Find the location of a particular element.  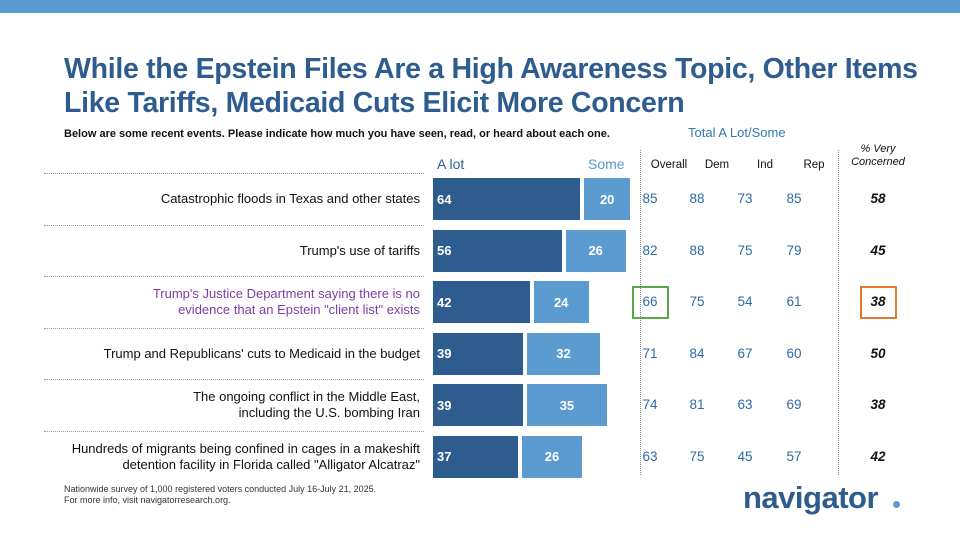

value-ind: 63 is located at coordinates (745, 404).